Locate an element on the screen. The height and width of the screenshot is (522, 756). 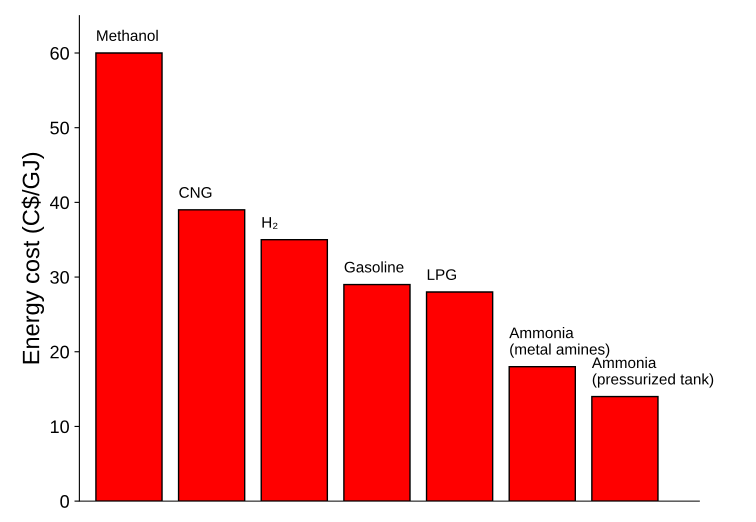
y-axis-title: Energy cost (C$/GJ) is located at coordinates (33, 258).